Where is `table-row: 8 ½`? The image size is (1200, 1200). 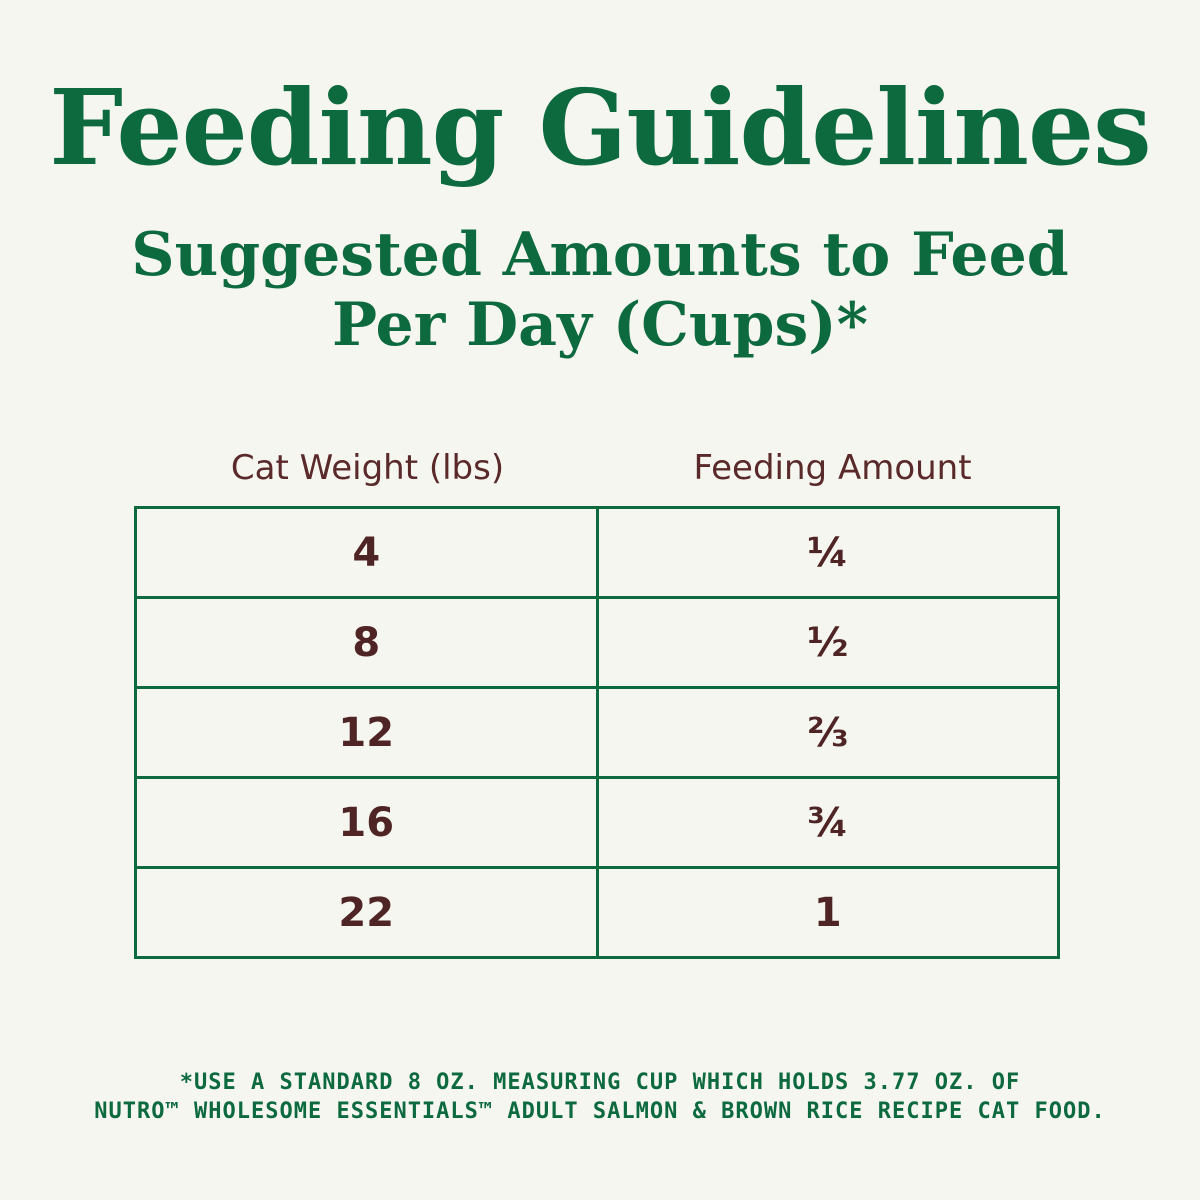
table-row: 8 ½ is located at coordinates (597, 642).